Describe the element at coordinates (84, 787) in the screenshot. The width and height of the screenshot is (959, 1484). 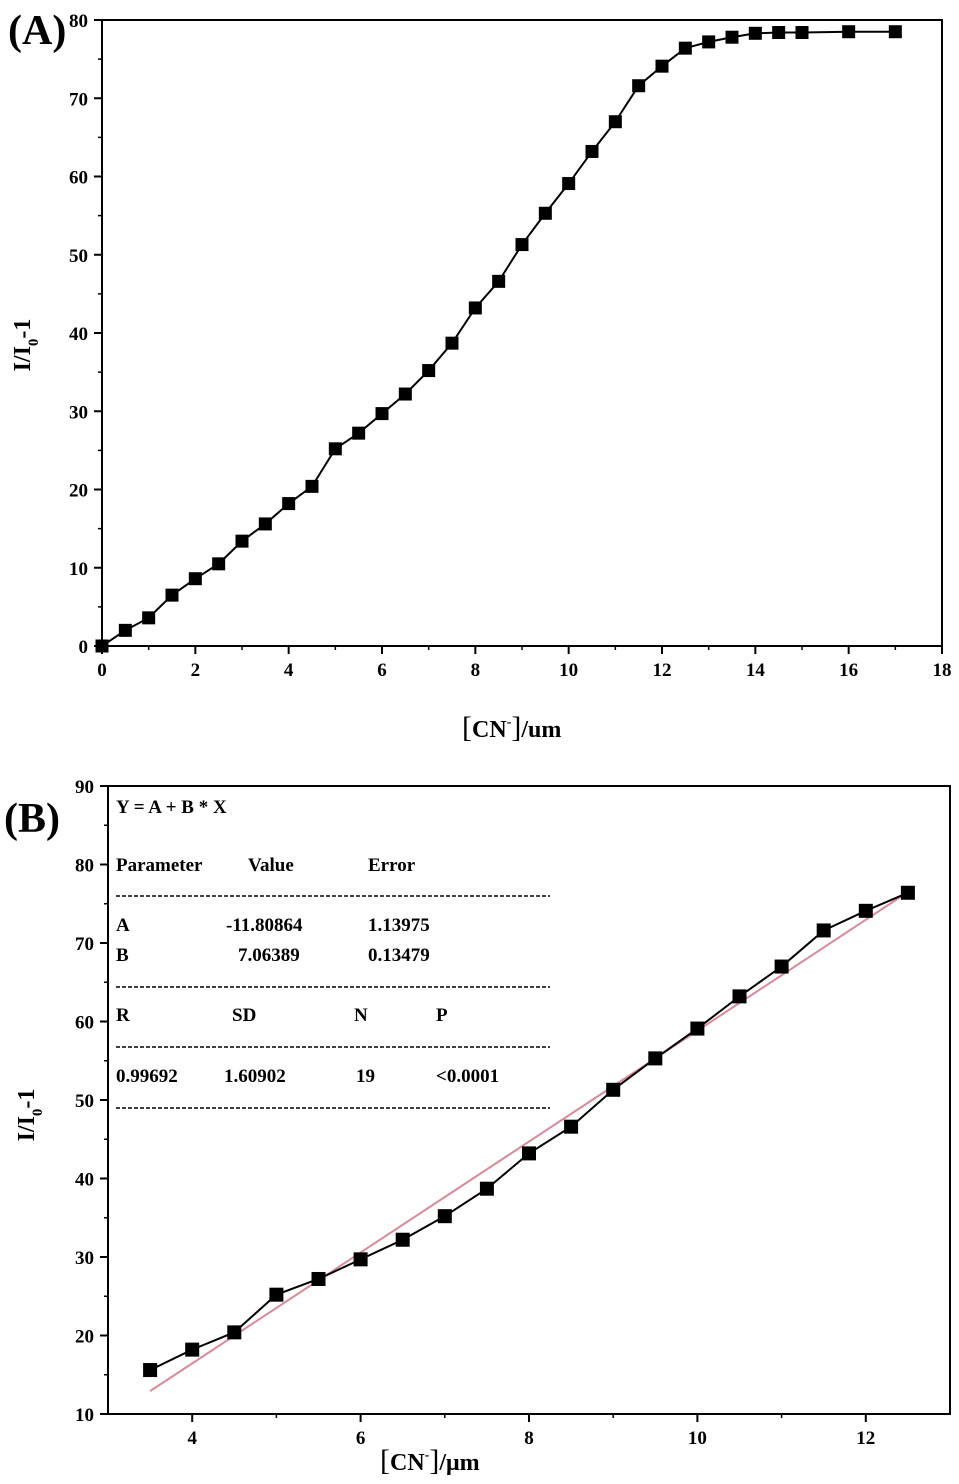
I see `y-tick-label: 90` at that location.